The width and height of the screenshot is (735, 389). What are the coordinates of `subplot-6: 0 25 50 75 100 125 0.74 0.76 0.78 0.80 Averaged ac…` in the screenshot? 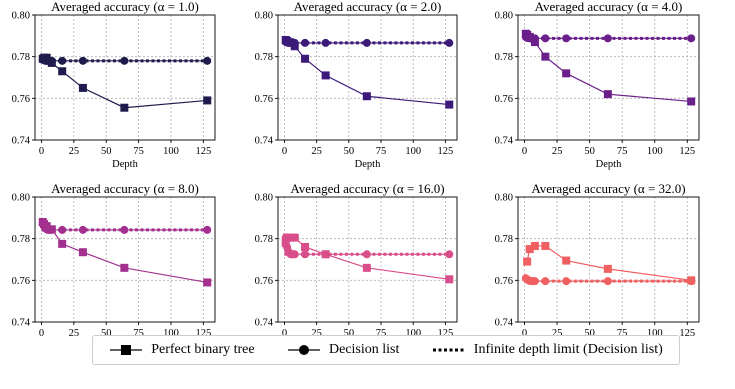 It's located at (597, 266).